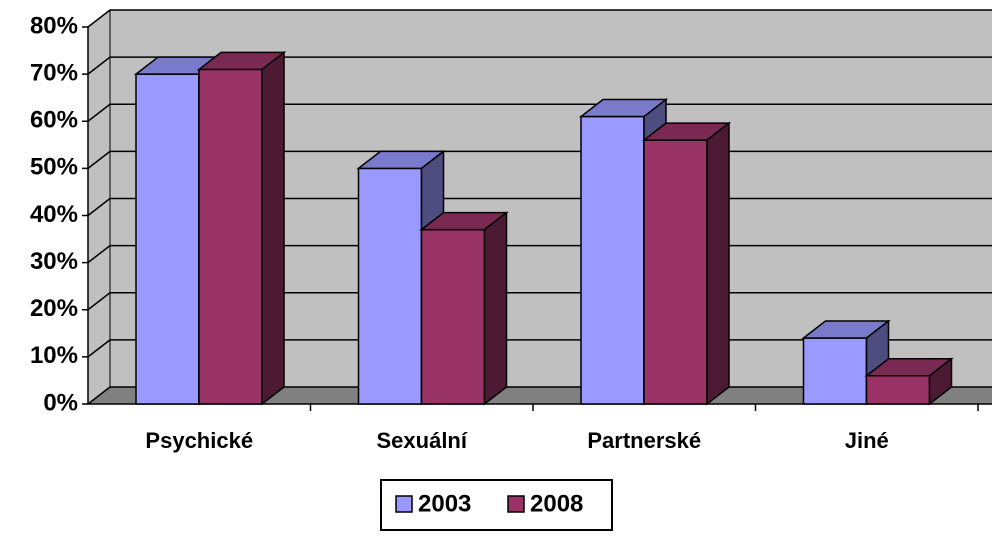 The width and height of the screenshot is (992, 536). Describe the element at coordinates (444, 503) in the screenshot. I see `legend-label: 2003` at that location.